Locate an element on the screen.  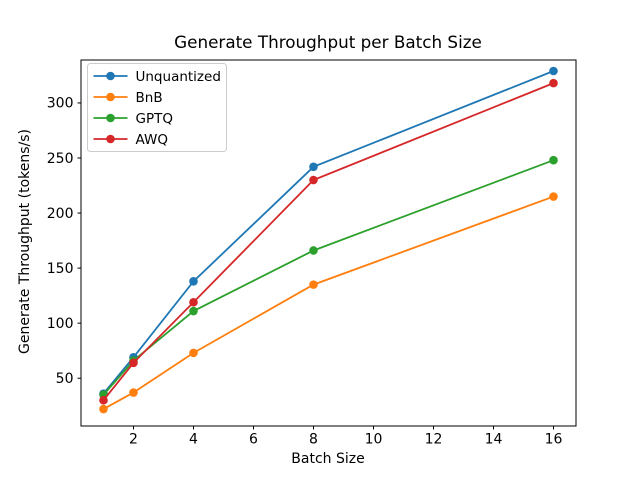
x-tick-label: 10 is located at coordinates (374, 440).